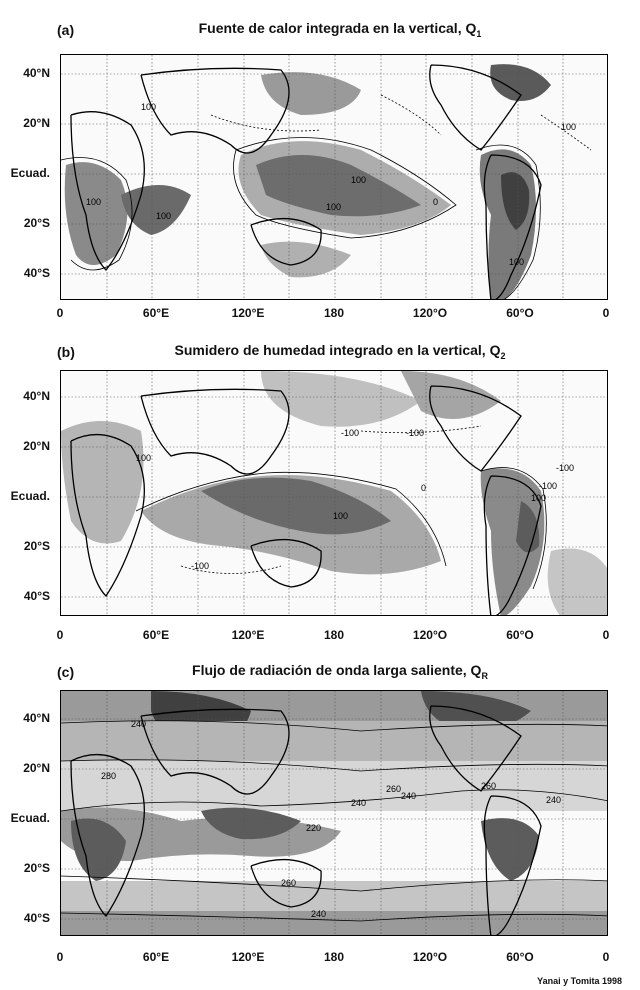 This screenshot has width=640, height=990. What do you see at coordinates (479, 33) in the screenshot?
I see `panel-title-subscript: 1` at bounding box center [479, 33].